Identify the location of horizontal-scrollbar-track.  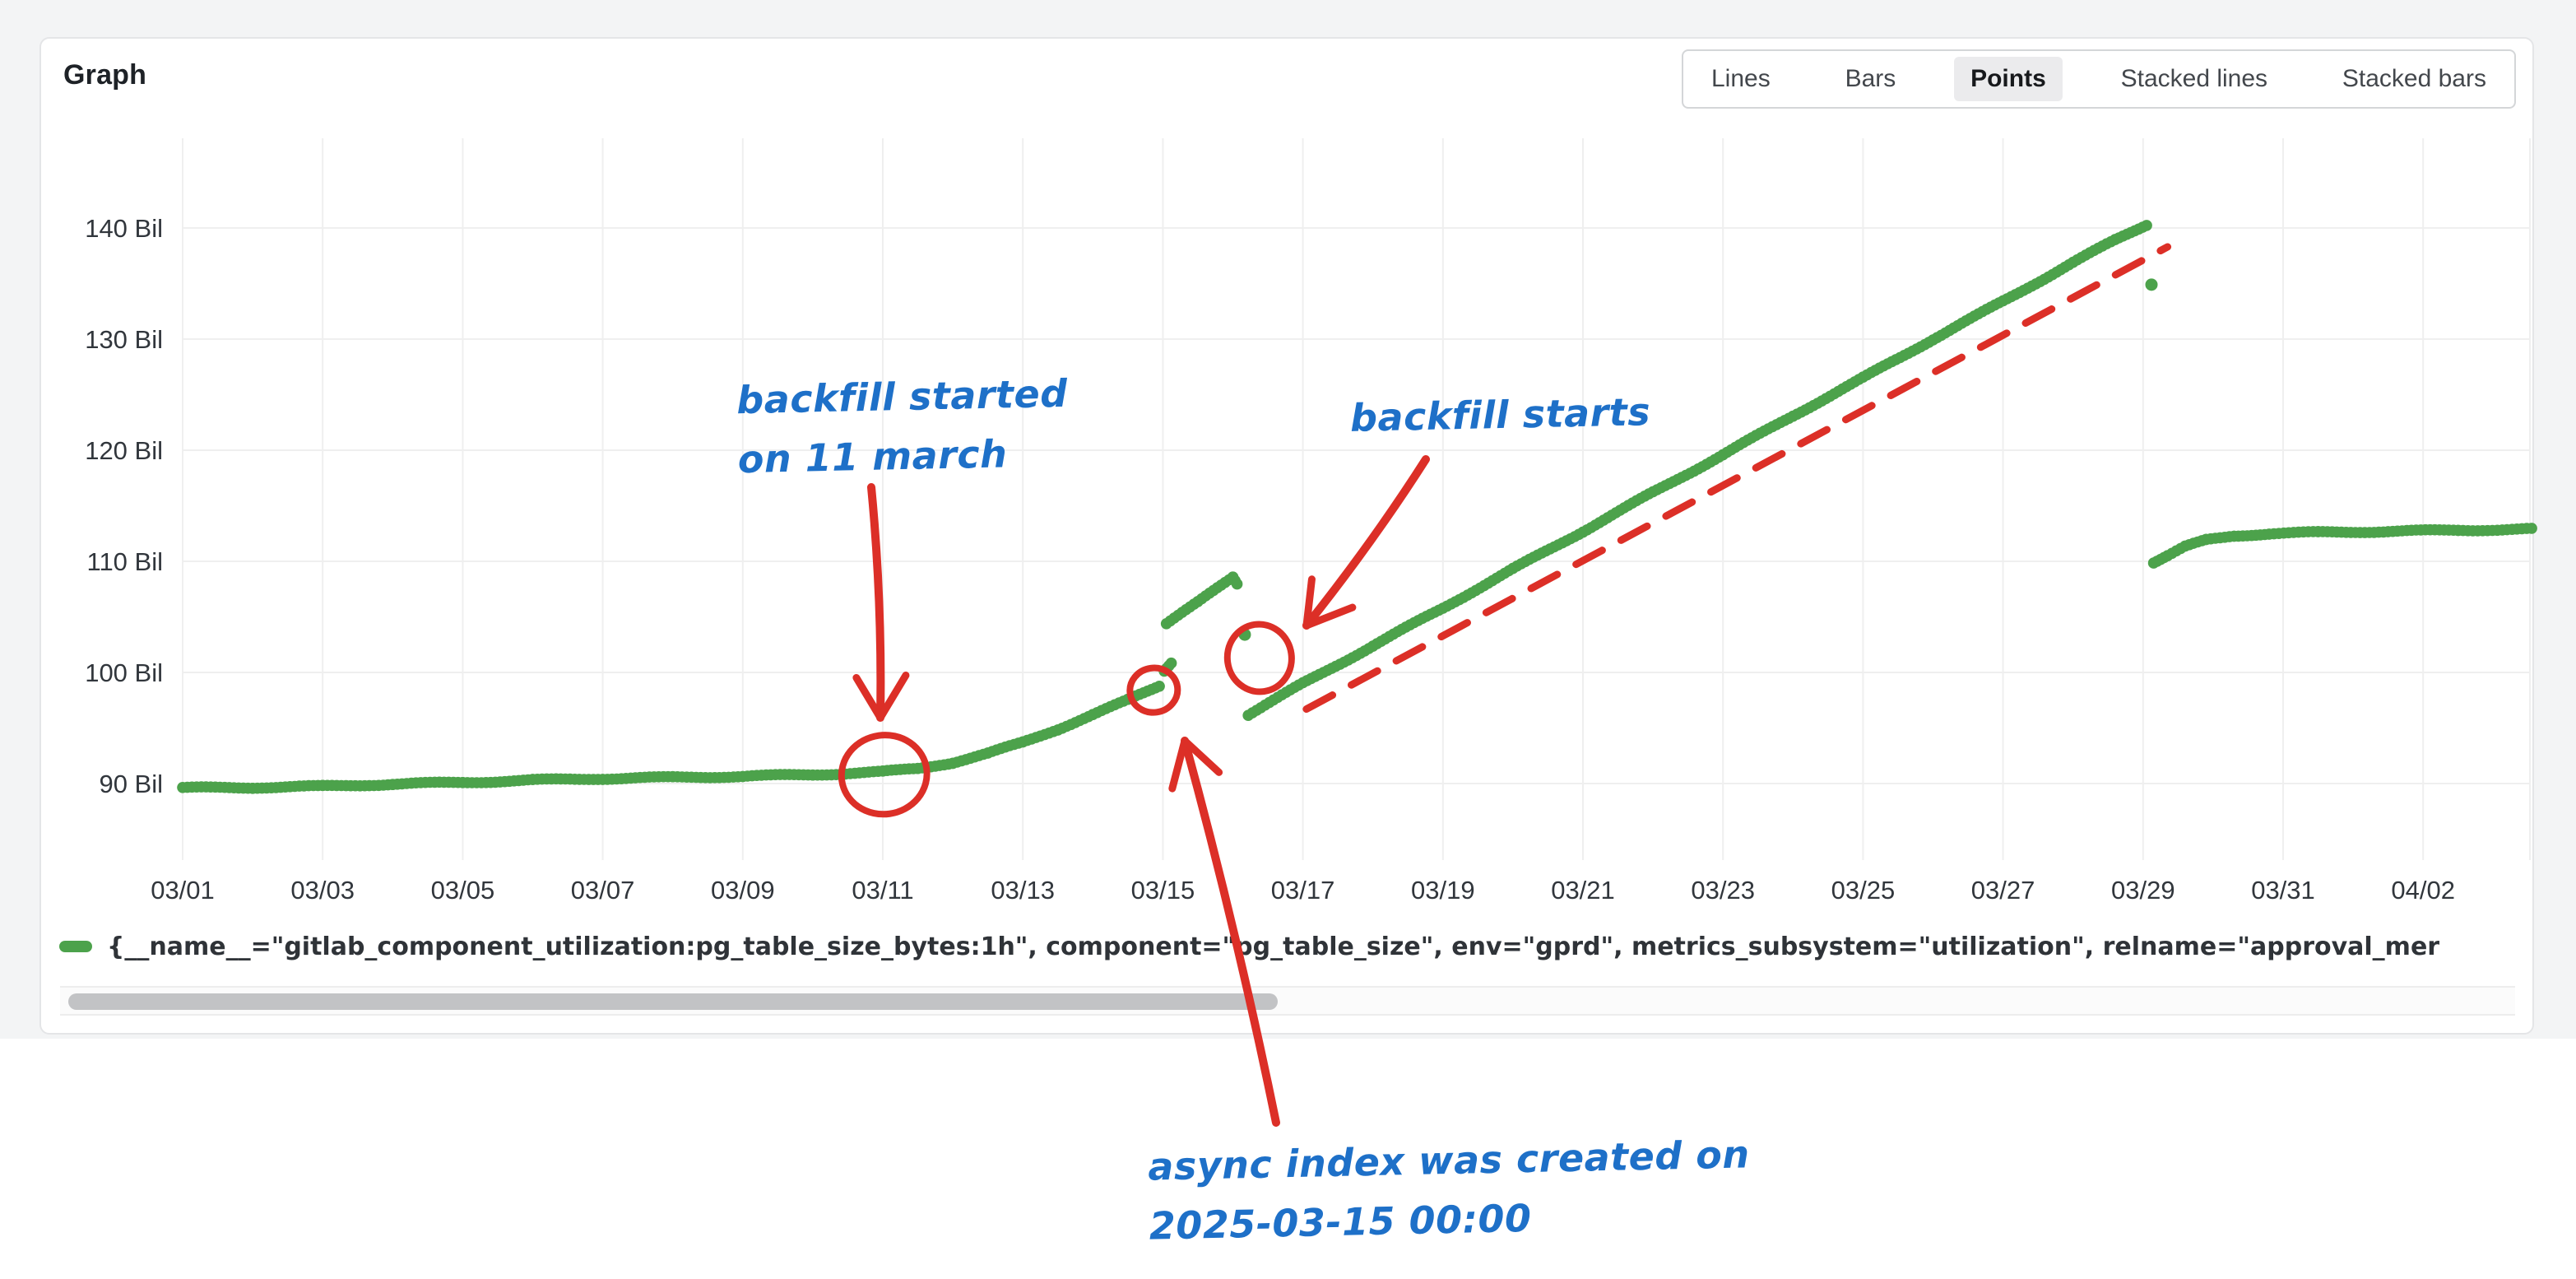
(1287, 1001).